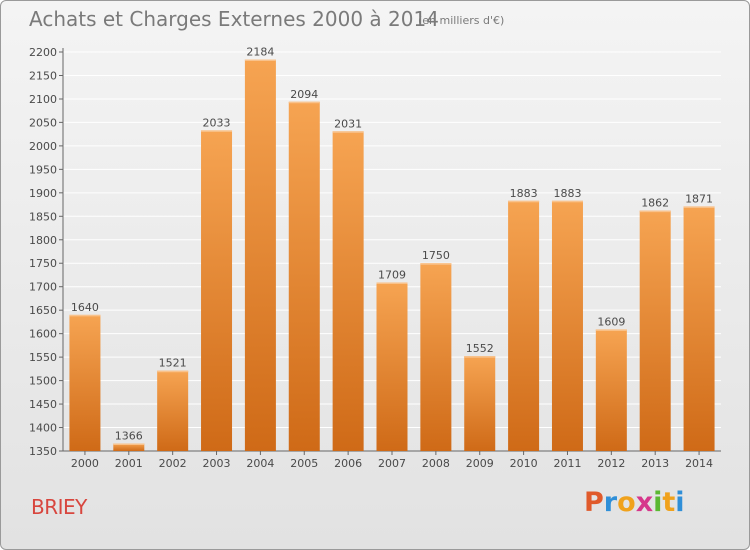 This screenshot has height=550, width=750. What do you see at coordinates (699, 198) in the screenshot?
I see `data-label-2014: 1871` at bounding box center [699, 198].